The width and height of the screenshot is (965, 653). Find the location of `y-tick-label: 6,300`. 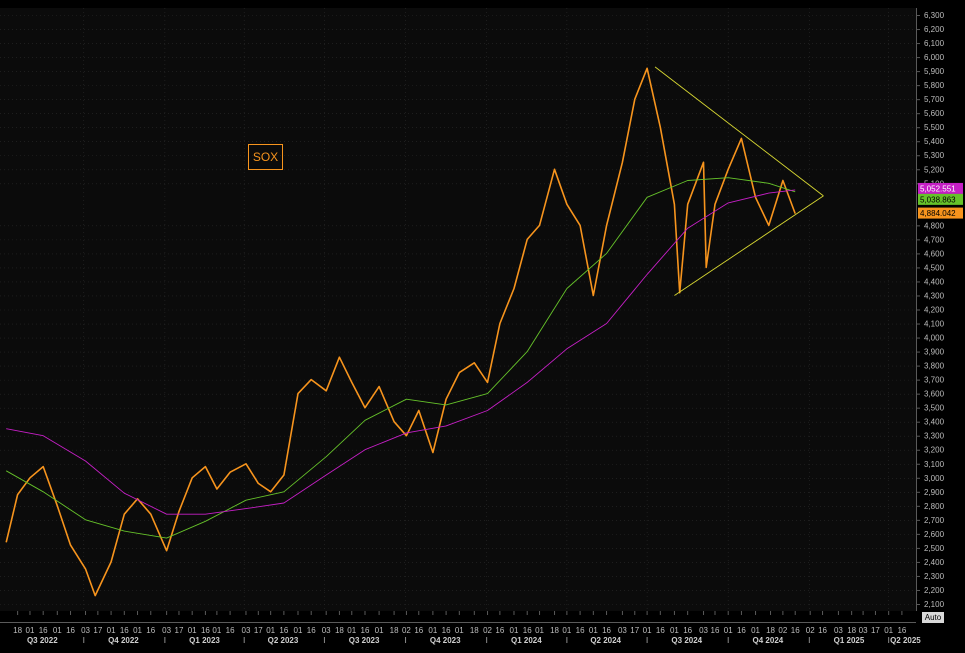

y-tick-label: 6,300 is located at coordinates (934, 15).